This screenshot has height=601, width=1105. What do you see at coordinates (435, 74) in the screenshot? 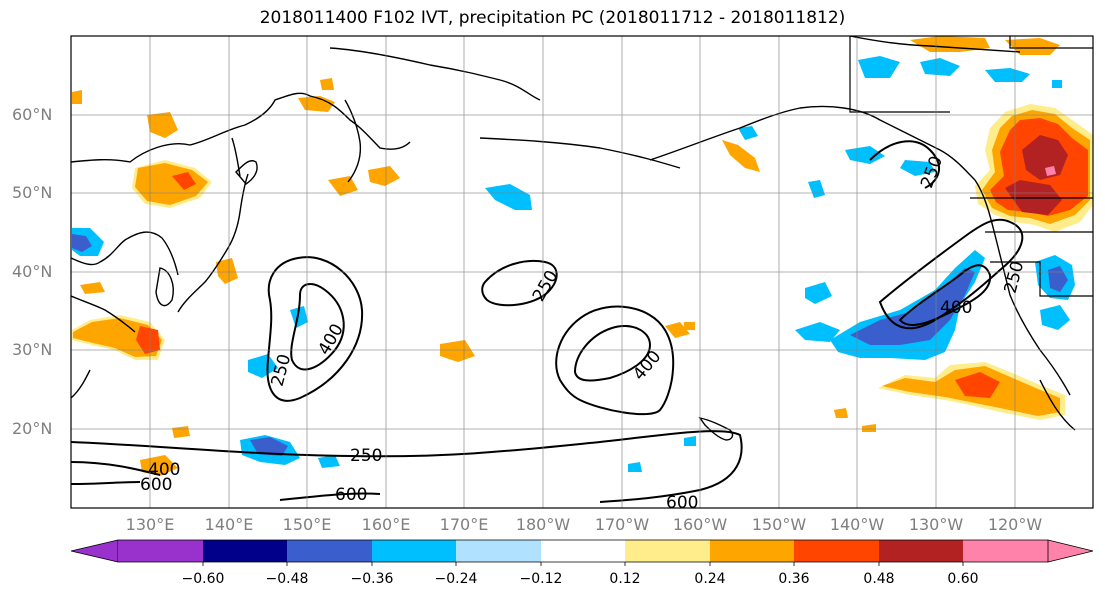
I see `coastline-russia-north` at bounding box center [435, 74].